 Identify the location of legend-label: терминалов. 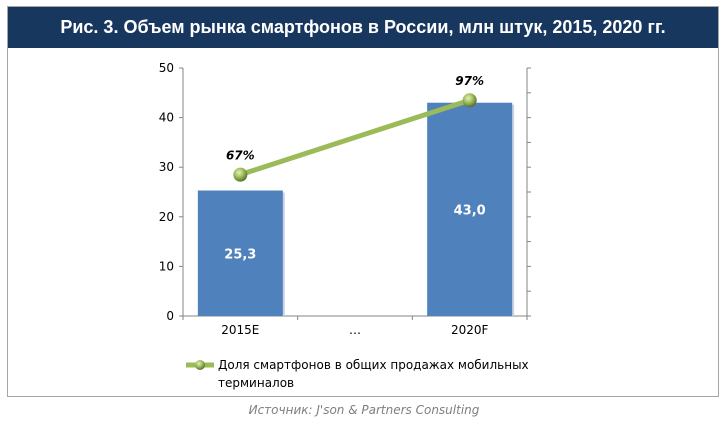
(256, 383).